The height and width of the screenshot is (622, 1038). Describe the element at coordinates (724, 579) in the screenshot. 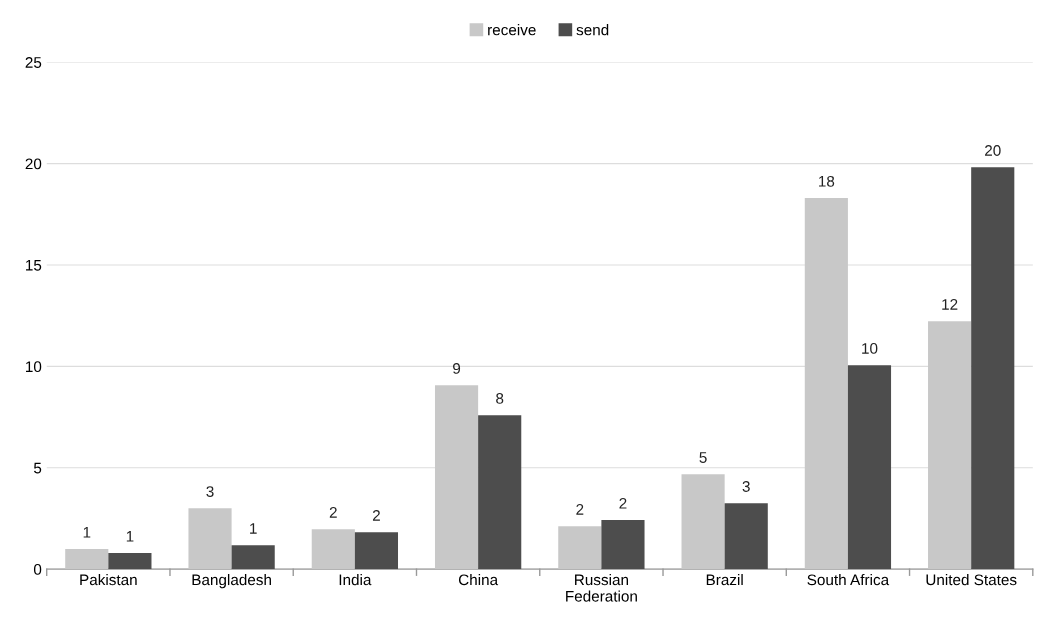

I see `x-tick-label: Brazil` at that location.